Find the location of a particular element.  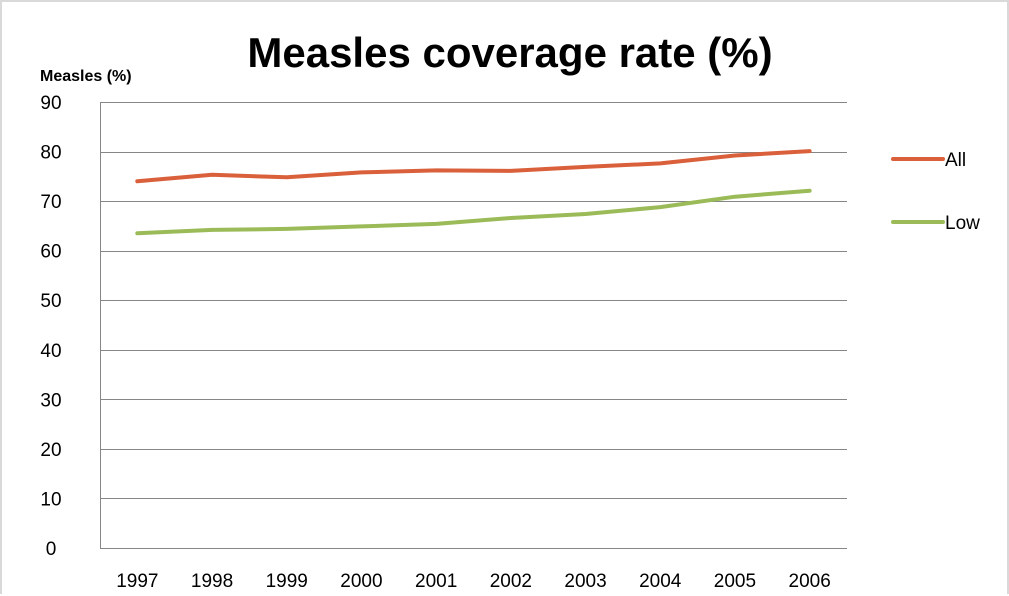

y-tick-label-0: 0 is located at coordinates (51, 549).